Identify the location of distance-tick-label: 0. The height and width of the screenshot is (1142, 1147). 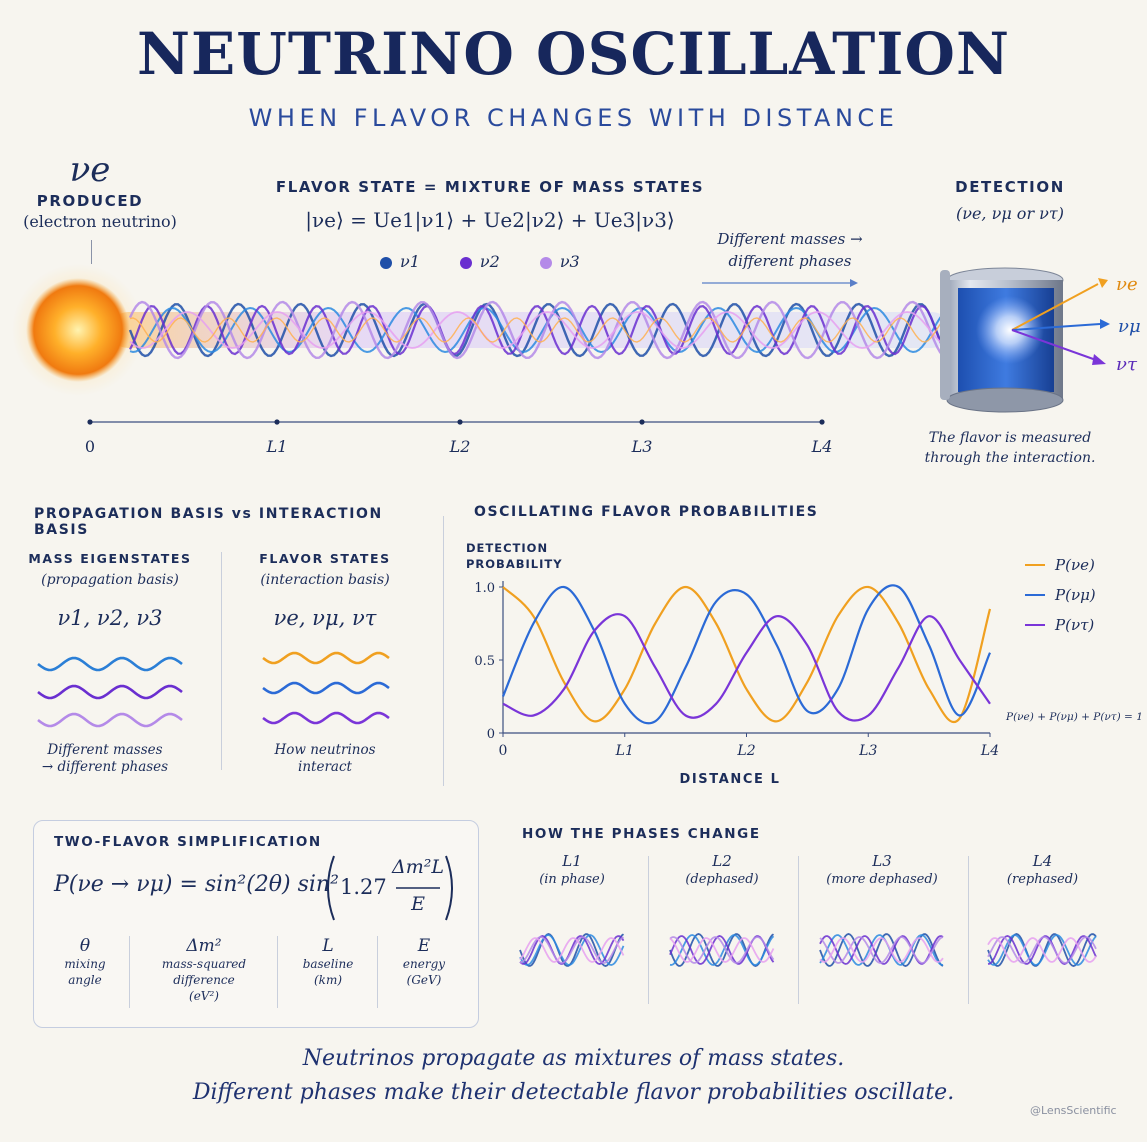
(90, 446).